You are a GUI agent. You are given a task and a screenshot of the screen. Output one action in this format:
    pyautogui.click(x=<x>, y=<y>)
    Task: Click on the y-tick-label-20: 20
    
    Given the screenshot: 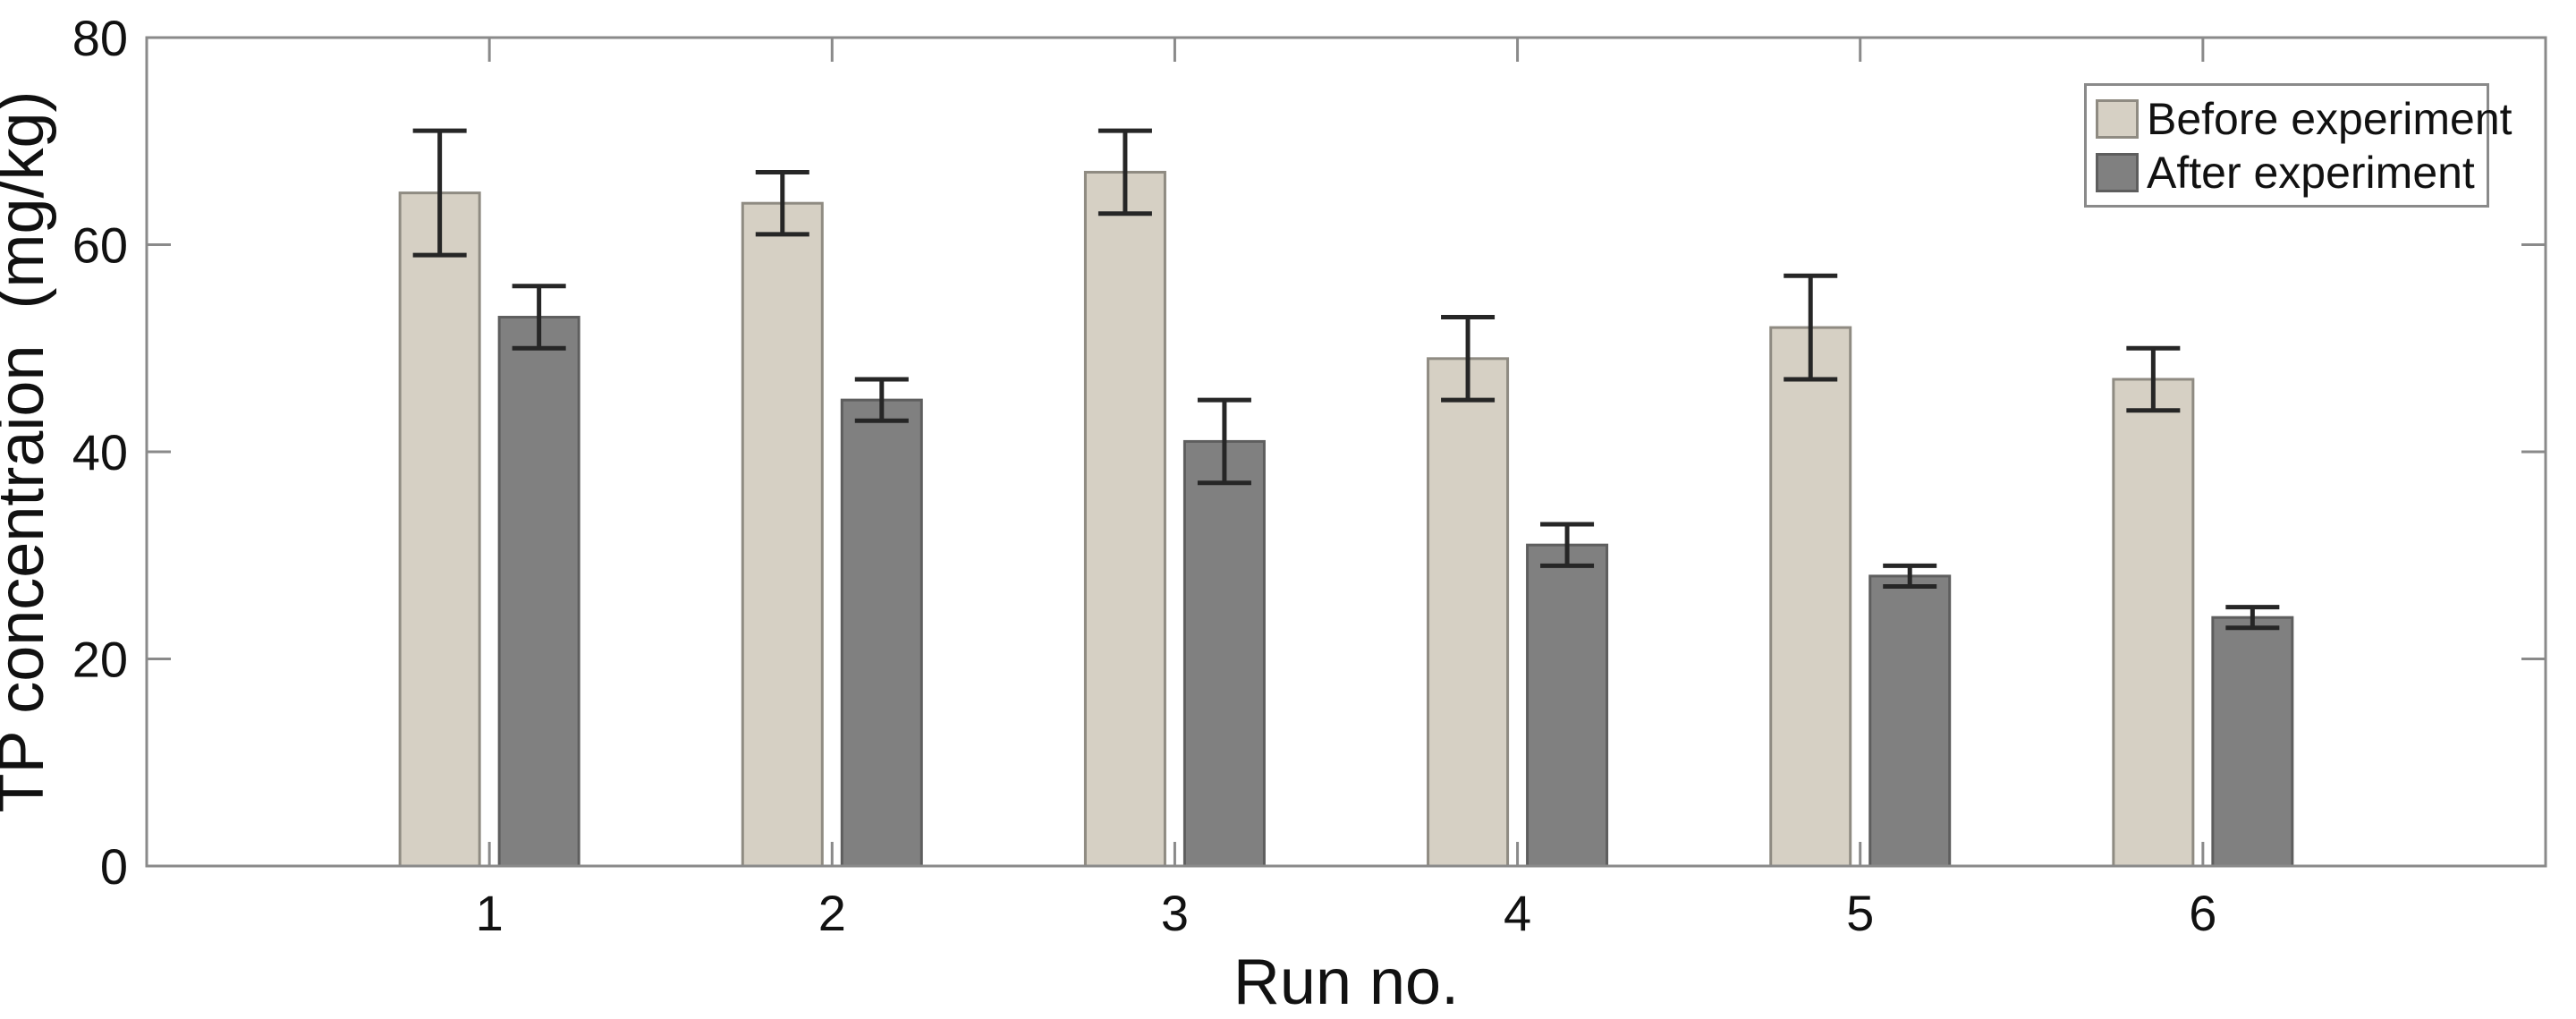 What is the action you would take?
    pyautogui.click(x=100, y=660)
    